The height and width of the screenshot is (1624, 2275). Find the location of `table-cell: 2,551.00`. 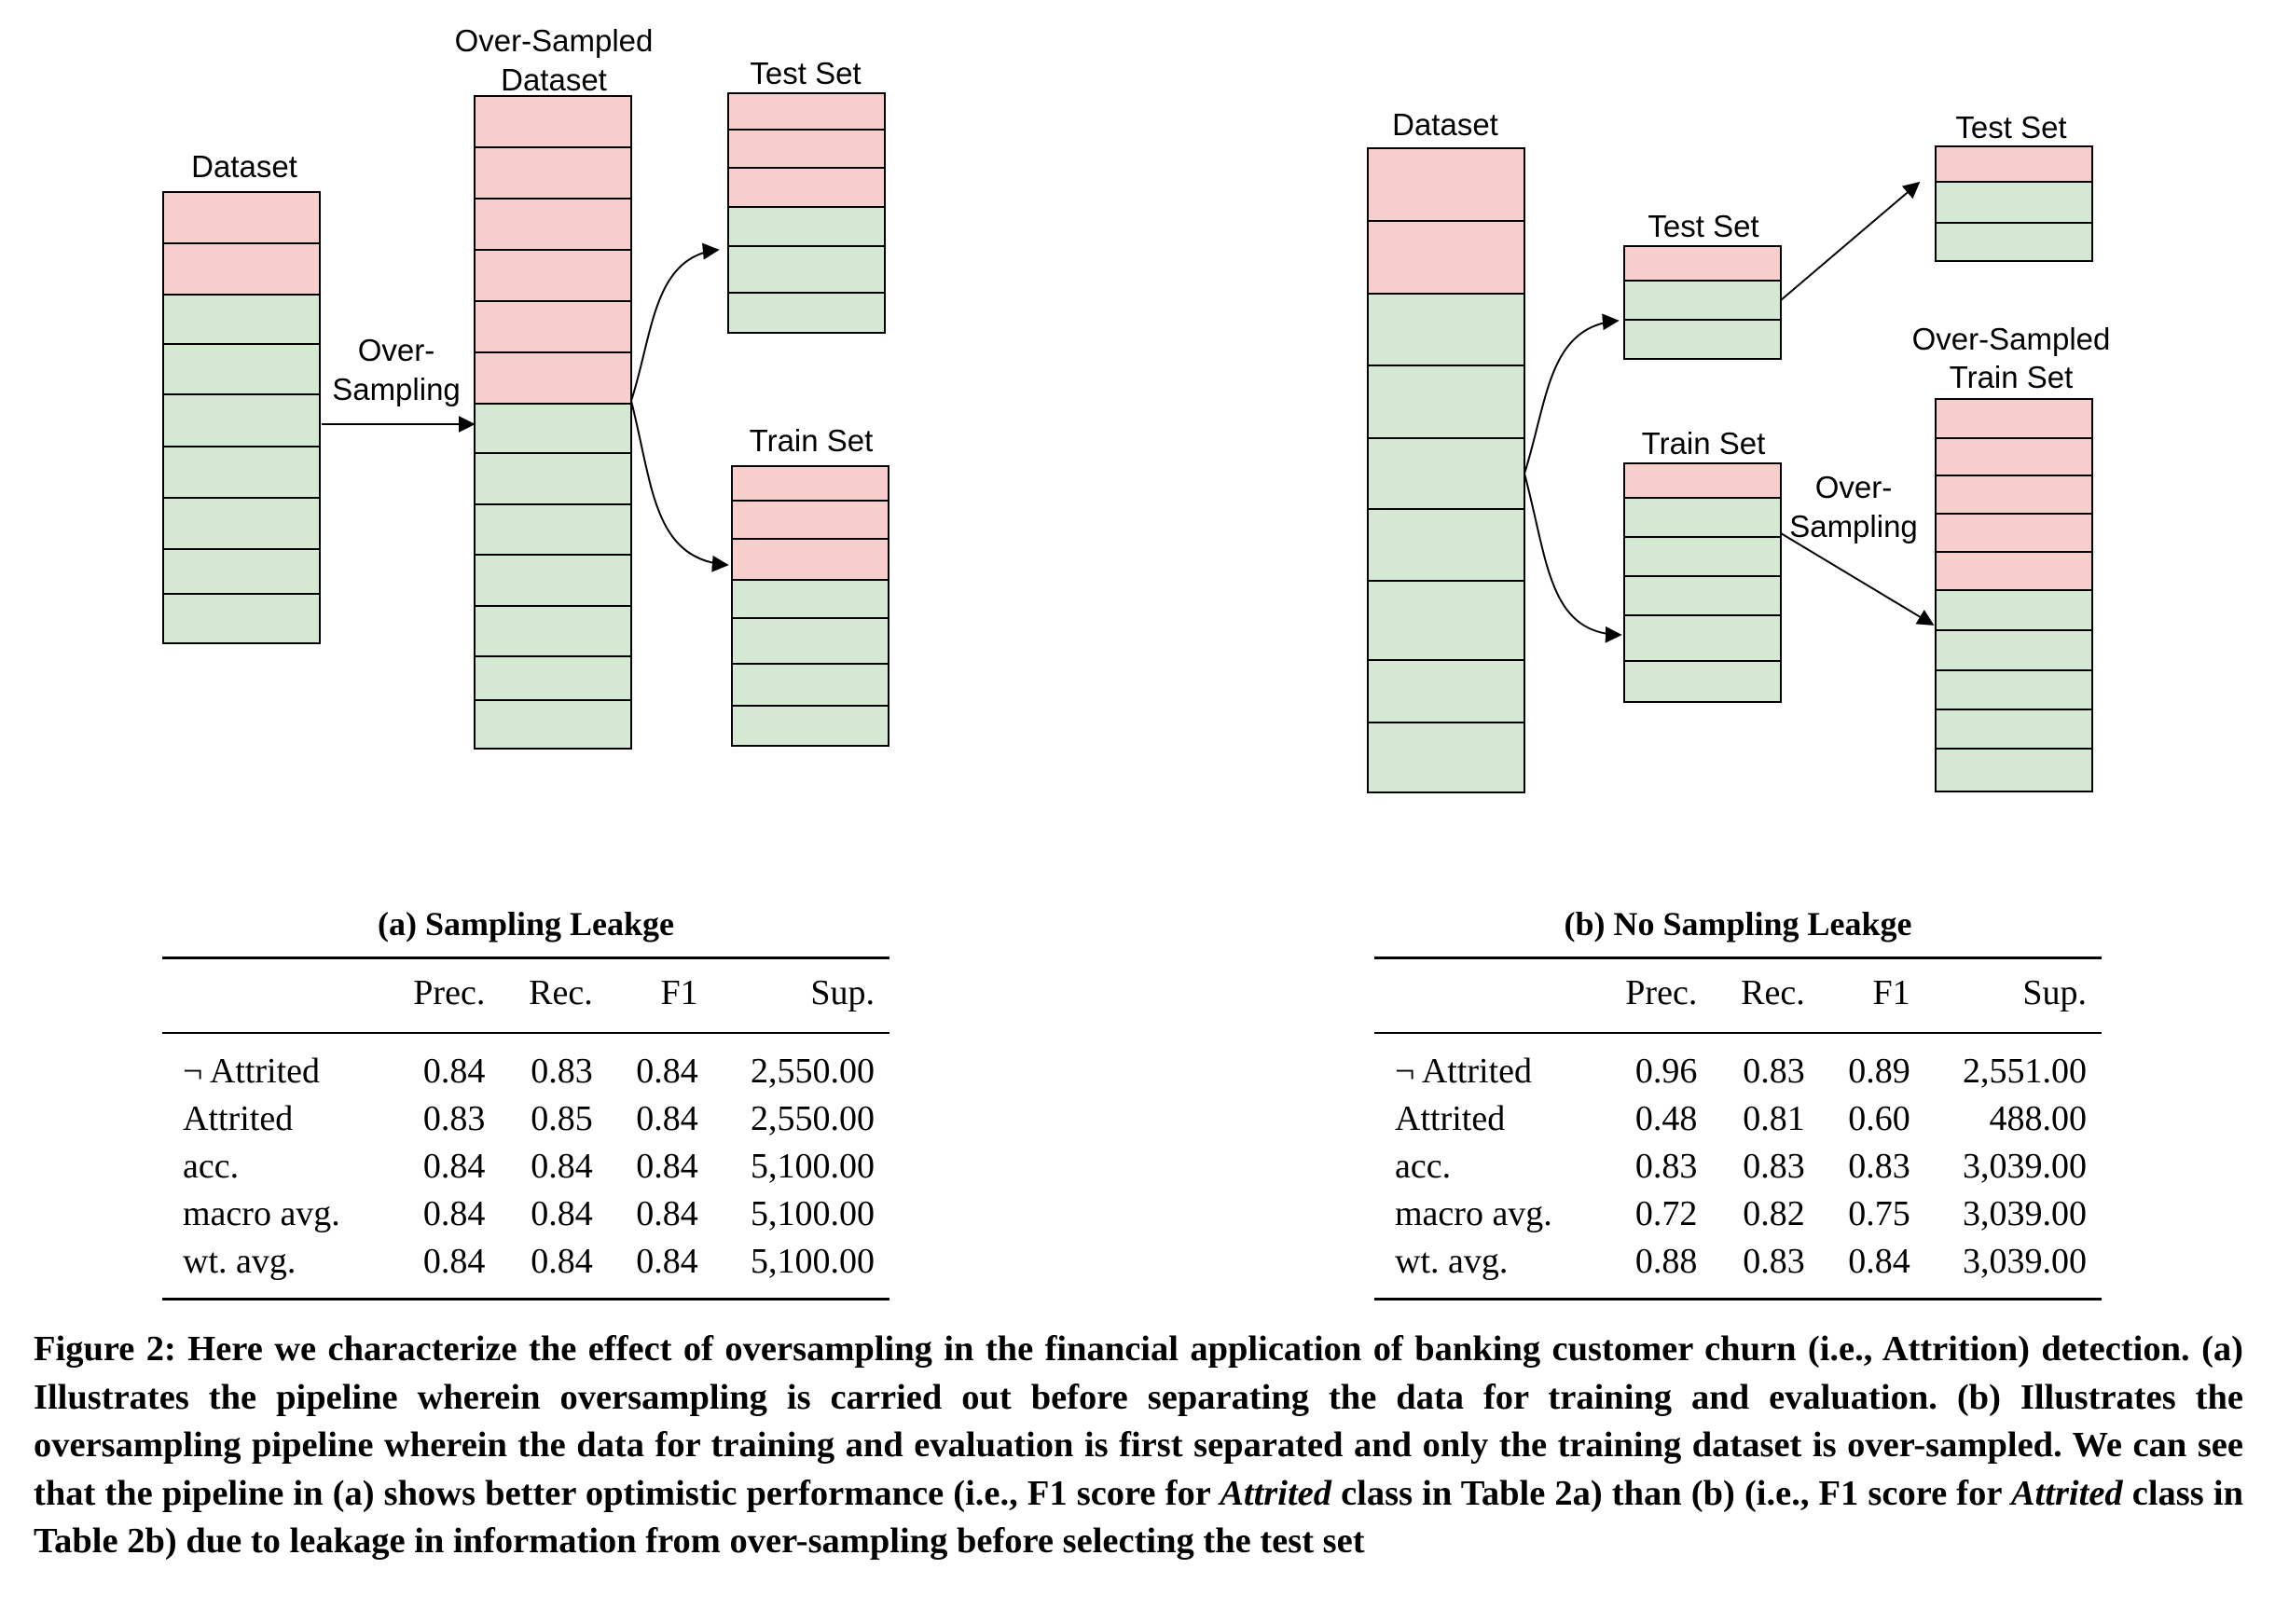

table-cell: 2,551.00 is located at coordinates (2025, 1071).